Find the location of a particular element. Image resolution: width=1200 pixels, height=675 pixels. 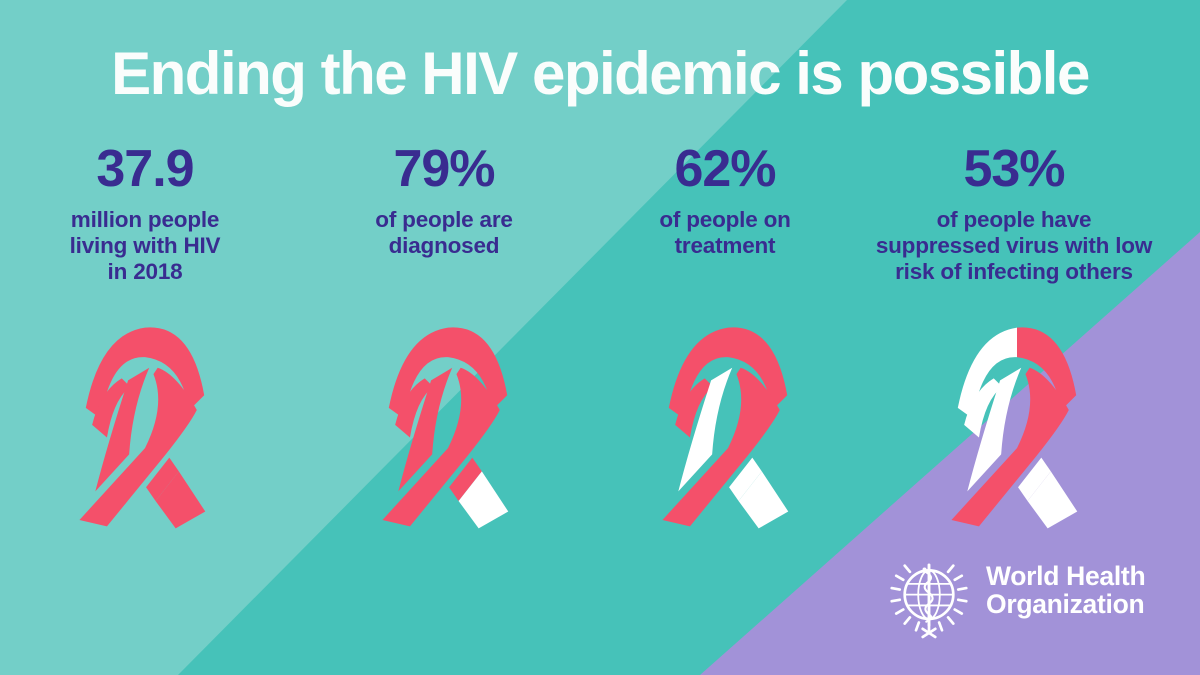

who-wordmark-line2: Organization is located at coordinates (1065, 604).